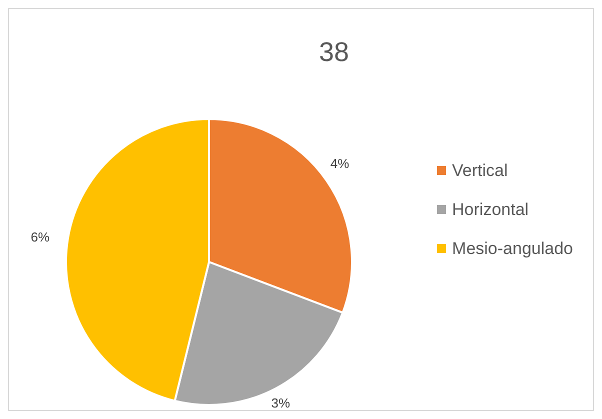 The width and height of the screenshot is (602, 419). I want to click on legend-label: Vertical, so click(480, 171).